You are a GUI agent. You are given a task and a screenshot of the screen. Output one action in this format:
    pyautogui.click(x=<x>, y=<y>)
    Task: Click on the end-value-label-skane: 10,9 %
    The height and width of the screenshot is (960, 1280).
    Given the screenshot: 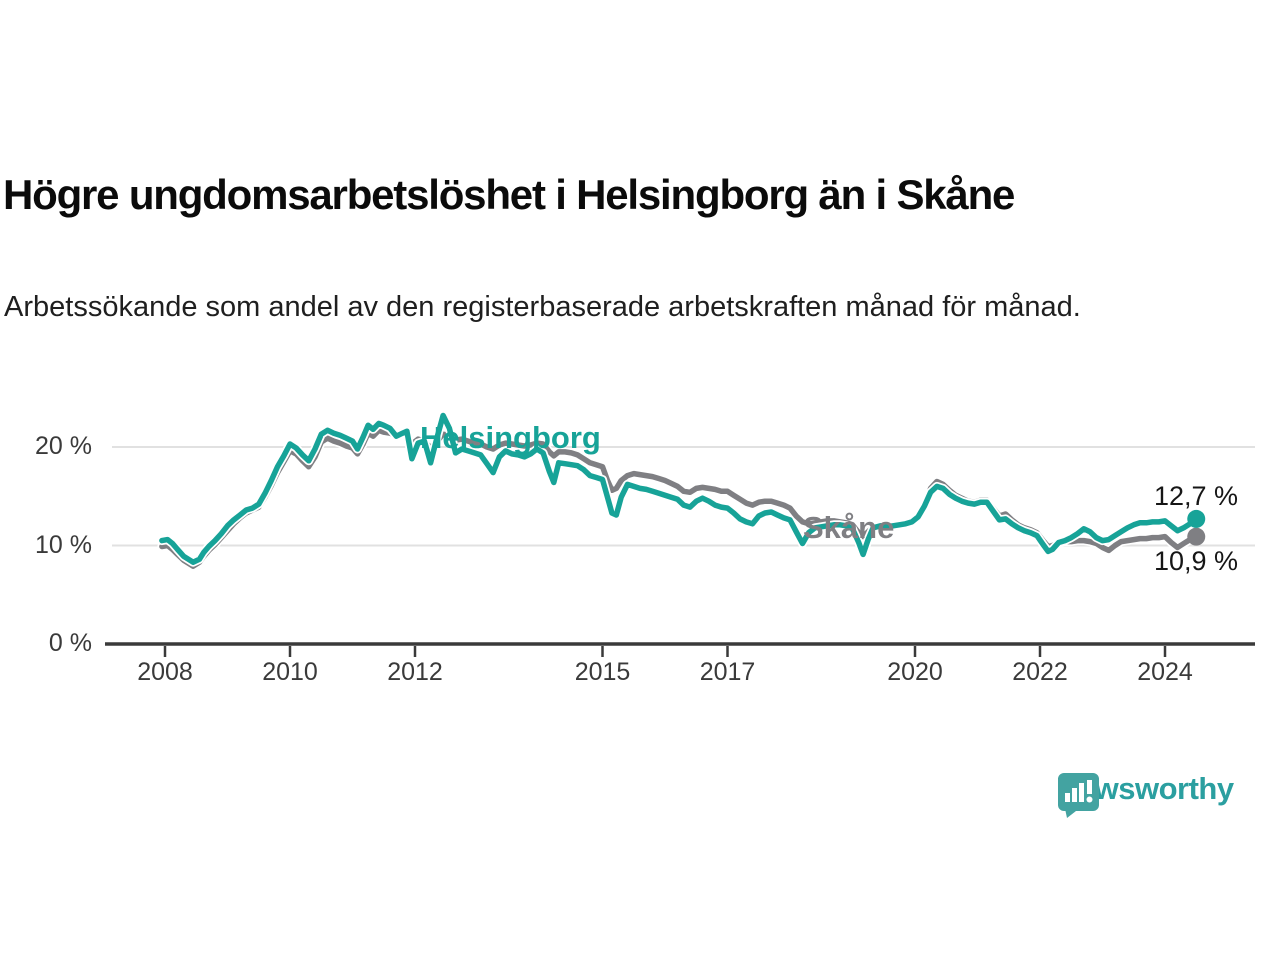 What is the action you would take?
    pyautogui.click(x=1196, y=561)
    